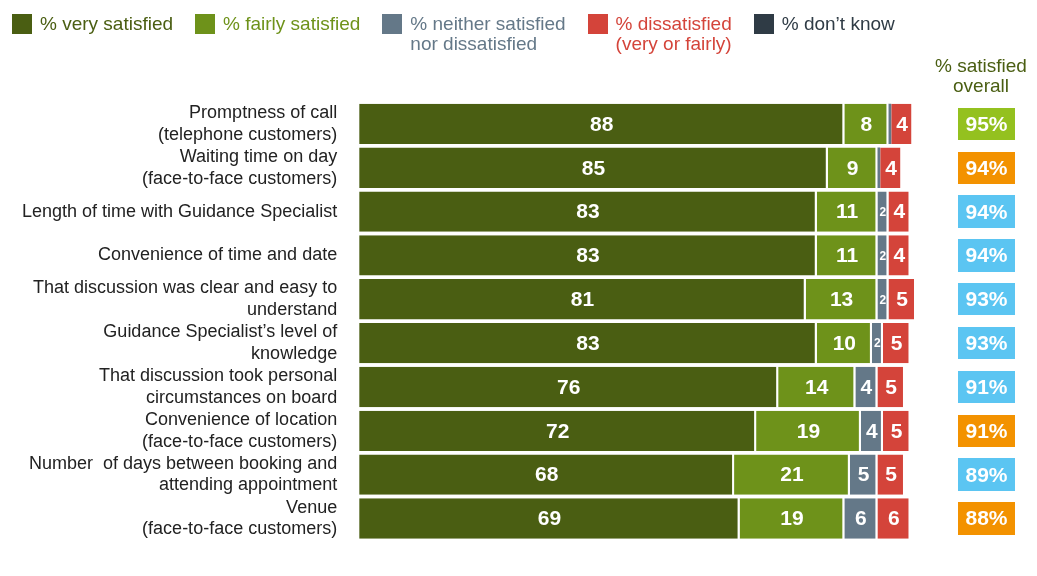 The height and width of the screenshot is (576, 1037). What do you see at coordinates (602, 123) in the screenshot?
I see `data-label: 88` at bounding box center [602, 123].